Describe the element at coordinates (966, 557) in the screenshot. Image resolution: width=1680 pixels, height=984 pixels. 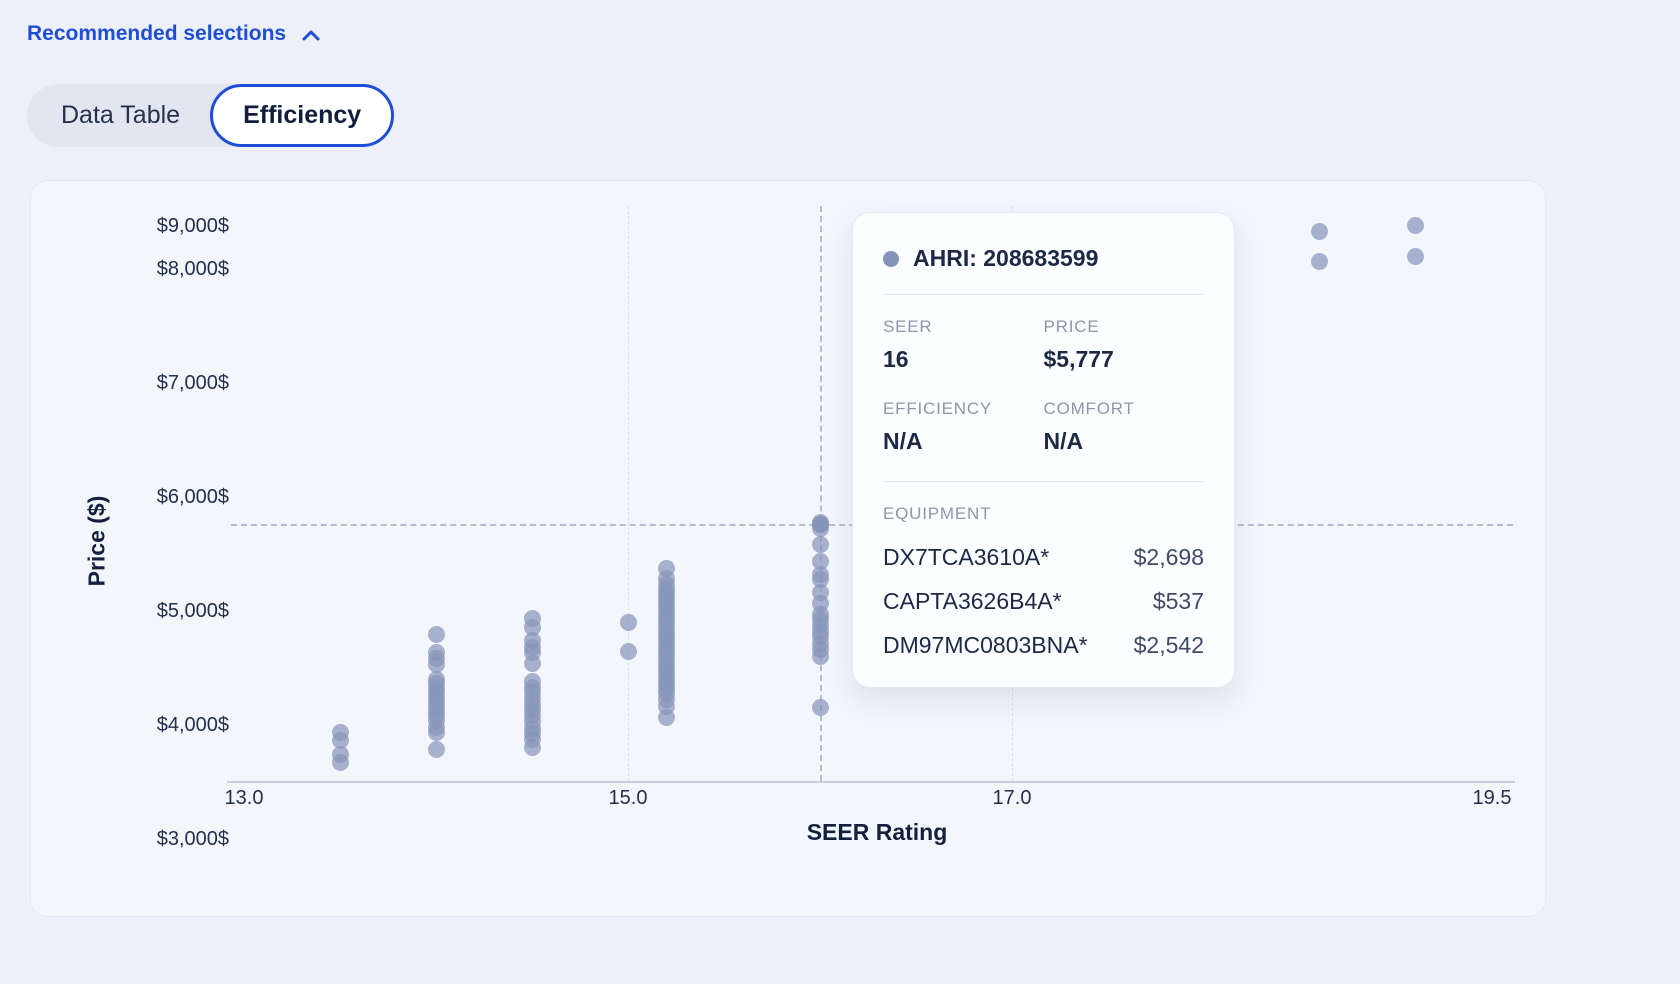
I see `equipment-model: DX7TCA3610A*` at that location.